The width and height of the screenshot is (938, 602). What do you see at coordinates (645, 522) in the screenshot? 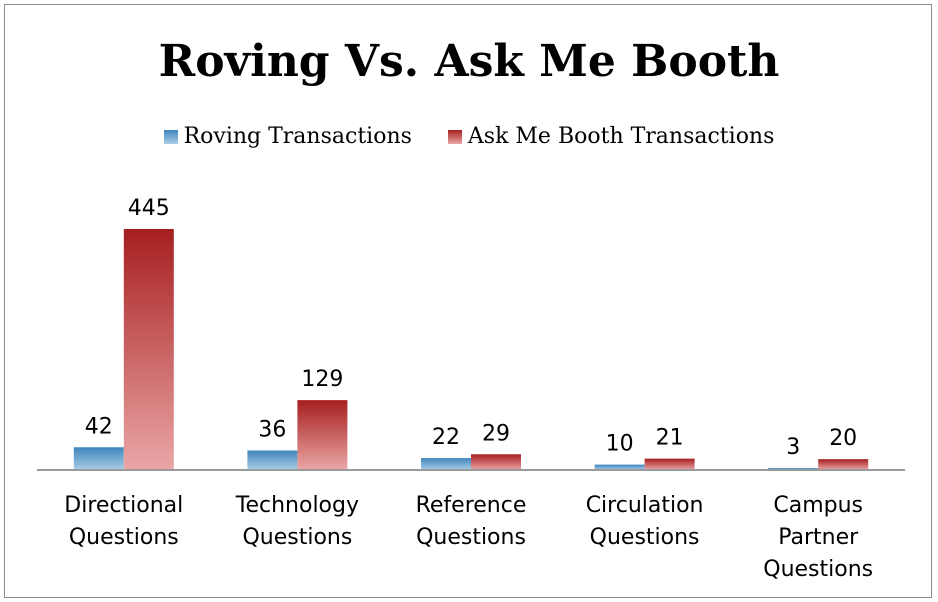
I see `category-label-3: Circulation Questions` at bounding box center [645, 522].